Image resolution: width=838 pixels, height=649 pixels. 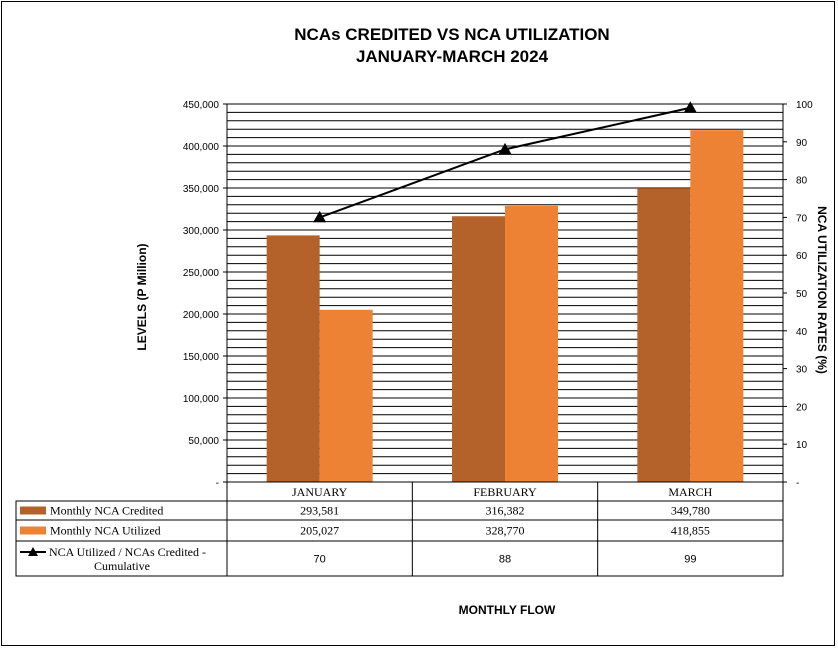 What do you see at coordinates (142, 296) in the screenshot?
I see `y-axis-label: LEVELS (P Million)` at bounding box center [142, 296].